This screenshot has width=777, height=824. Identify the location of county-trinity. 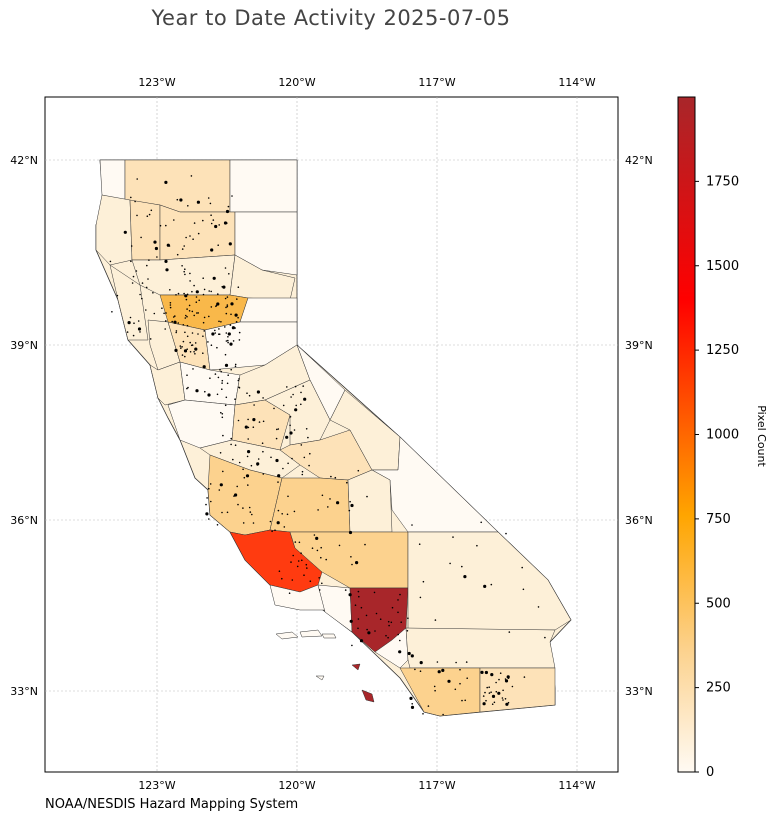
(145, 230).